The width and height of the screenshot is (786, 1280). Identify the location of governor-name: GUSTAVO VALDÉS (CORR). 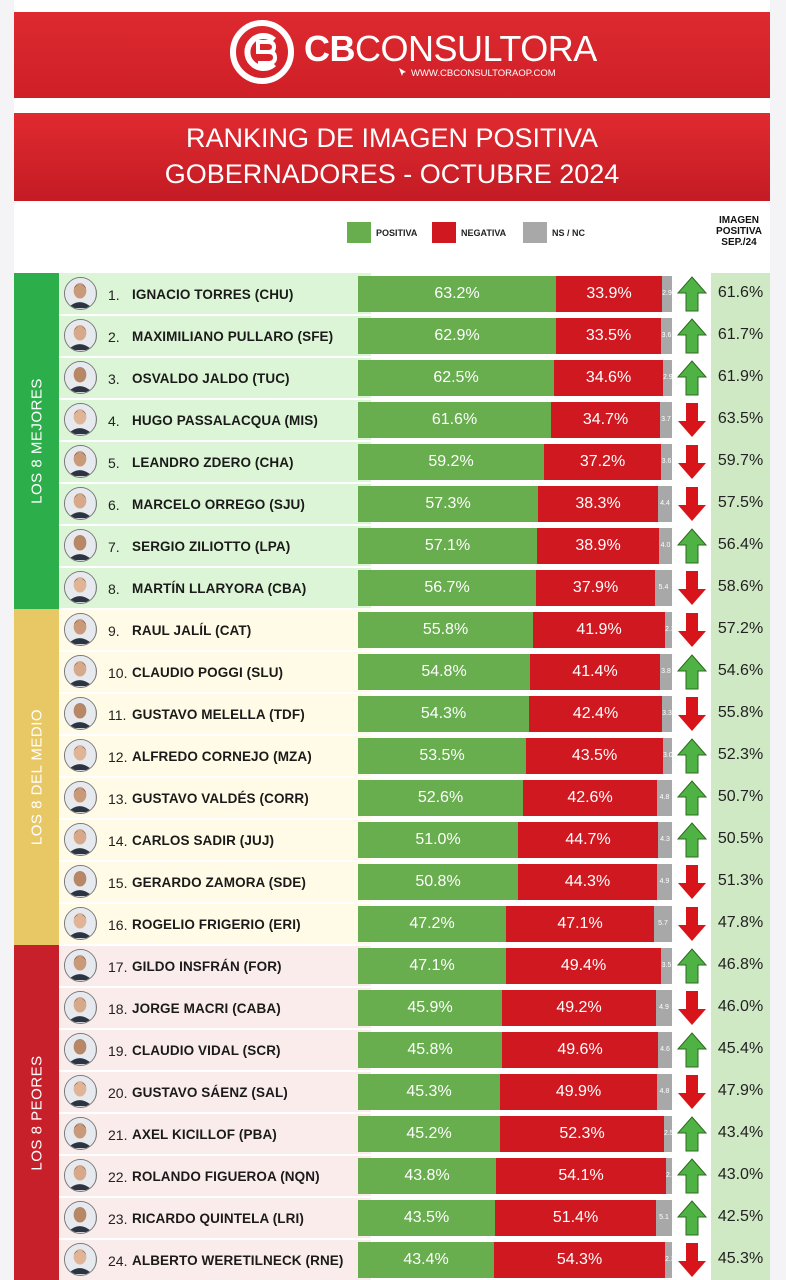
(220, 798).